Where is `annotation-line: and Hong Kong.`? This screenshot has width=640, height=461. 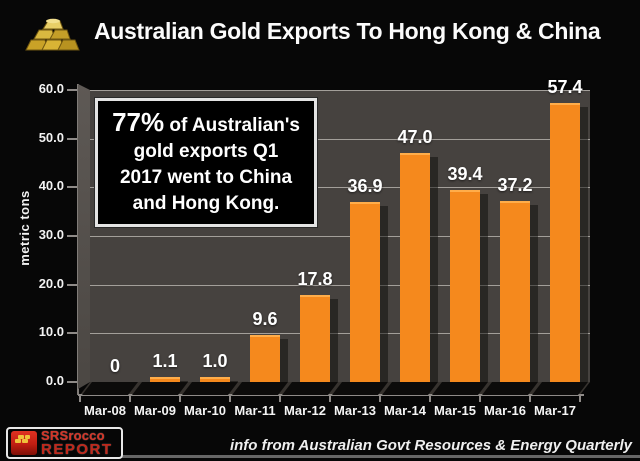
annotation-line: and Hong Kong. is located at coordinates (206, 203).